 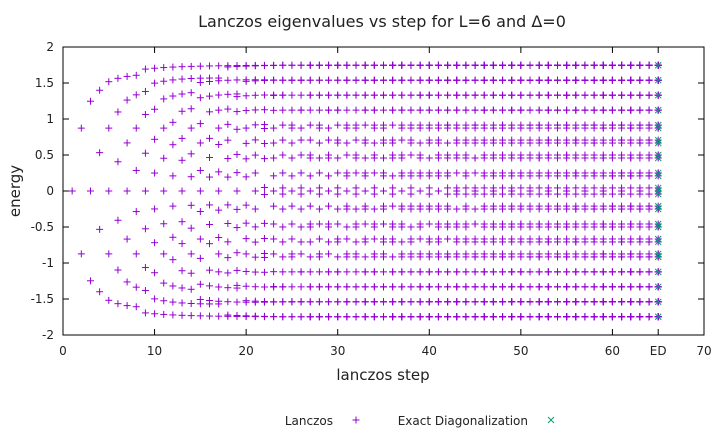 What do you see at coordinates (42, 299) in the screenshot?
I see `y-tick-label: -1.5` at bounding box center [42, 299].